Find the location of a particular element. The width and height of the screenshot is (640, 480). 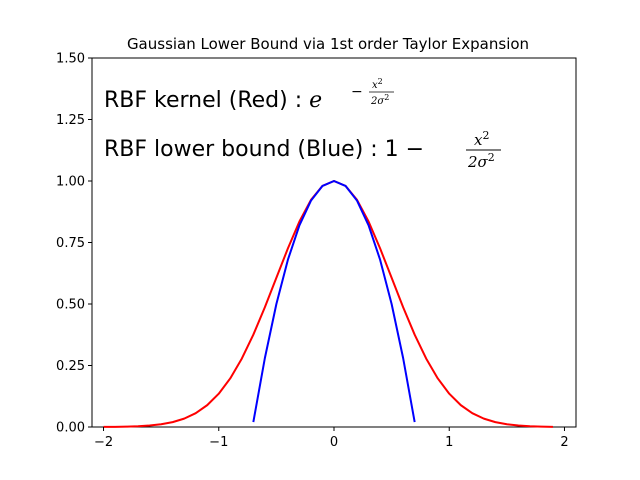

x-tick-label: 1 is located at coordinates (449, 442).